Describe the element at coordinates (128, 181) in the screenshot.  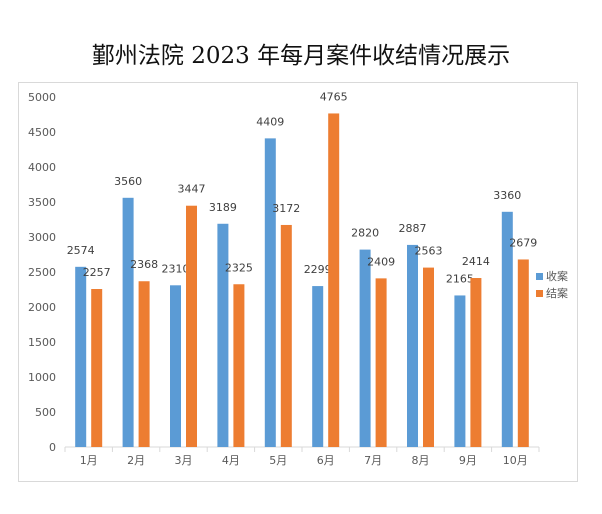
I see `data-label: 3560` at that location.